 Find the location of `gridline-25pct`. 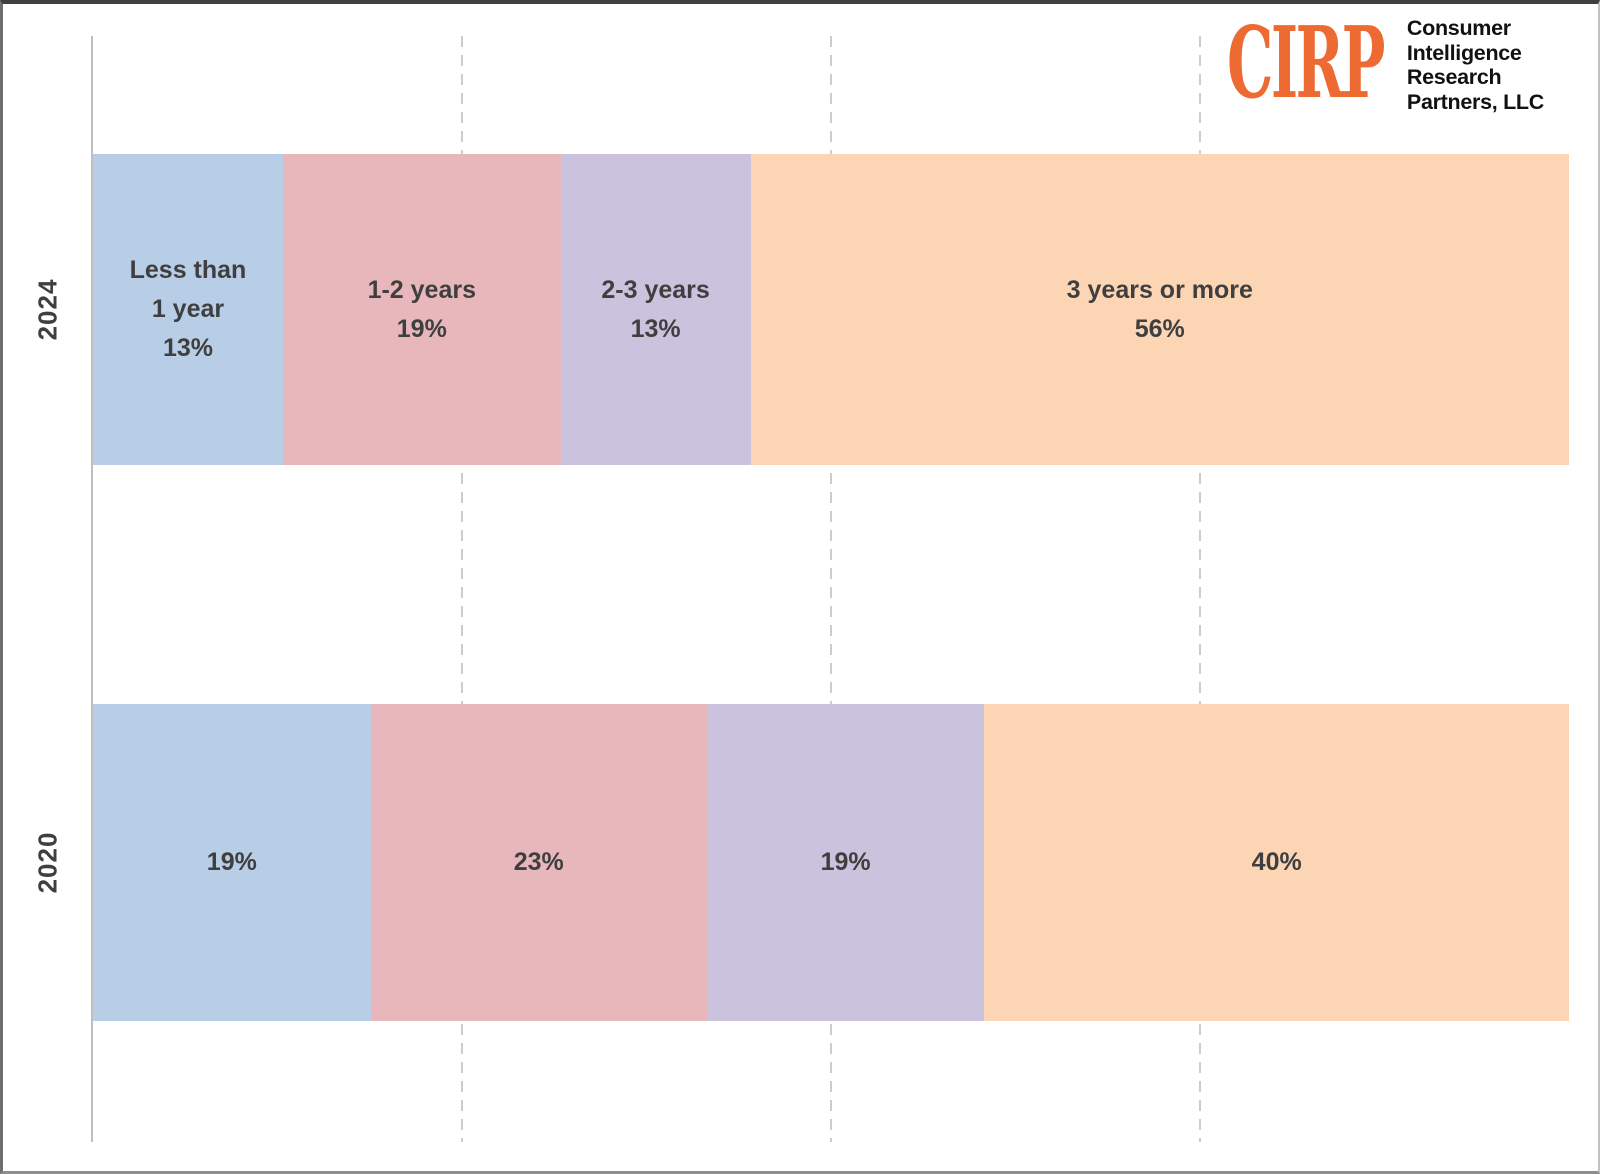

gridline-25pct is located at coordinates (462, 589).